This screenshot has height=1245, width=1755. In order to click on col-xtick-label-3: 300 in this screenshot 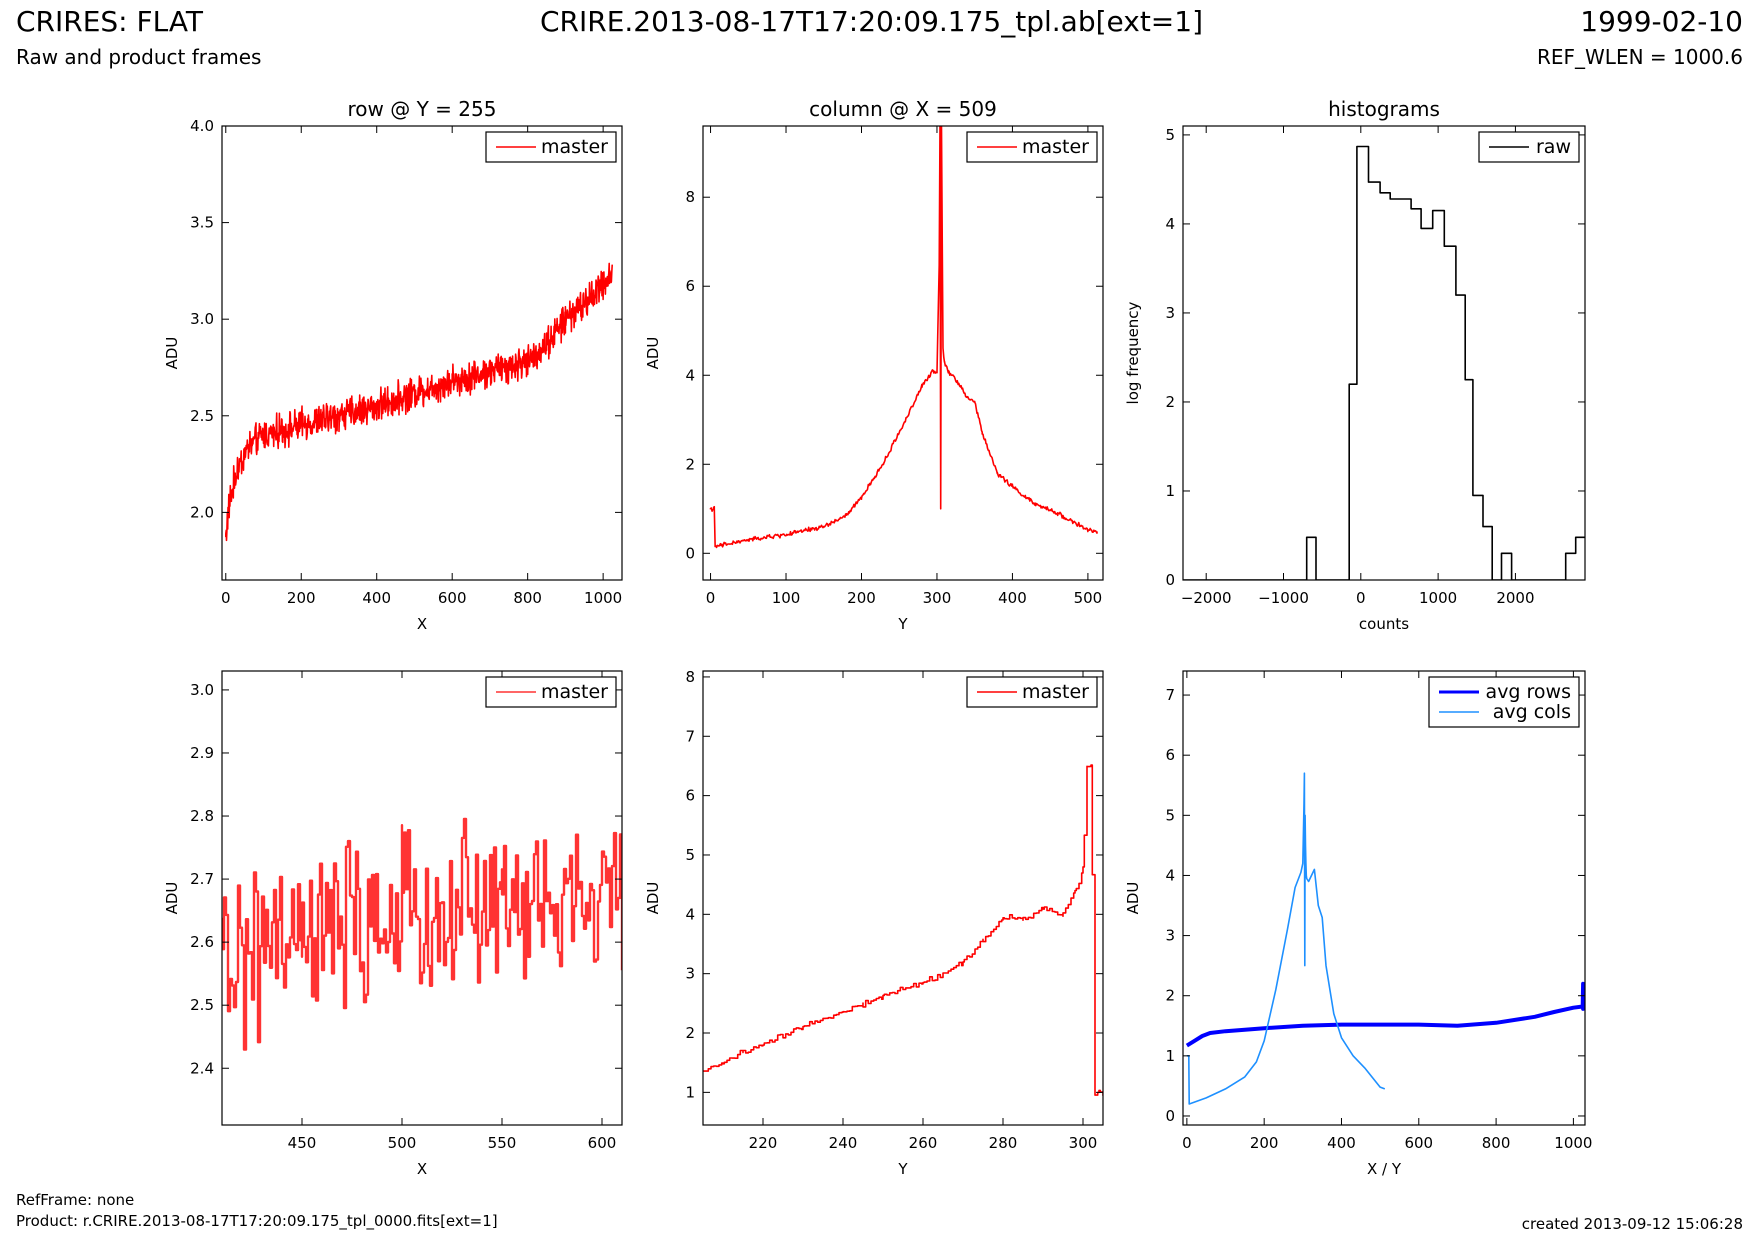, I will do `click(937, 598)`.